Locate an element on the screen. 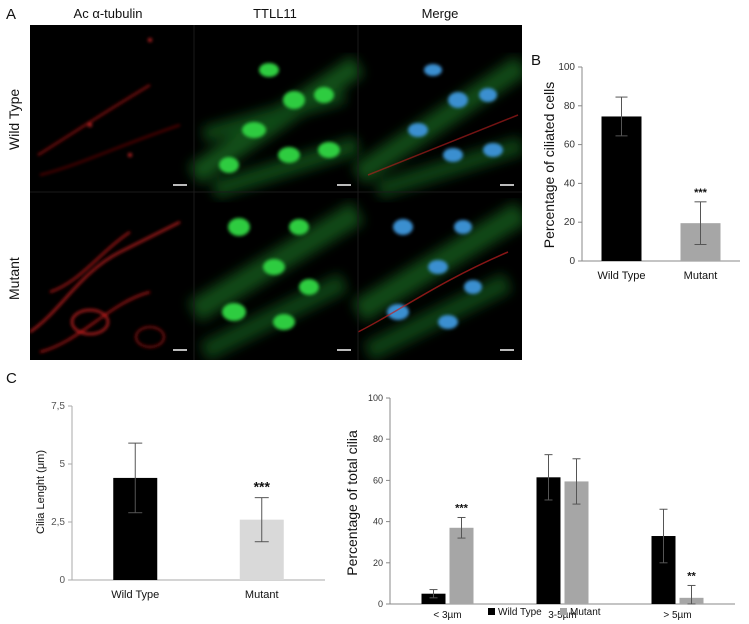 This screenshot has height=624, width=749. chart-c1-category-label: Mutant is located at coordinates (262, 595).